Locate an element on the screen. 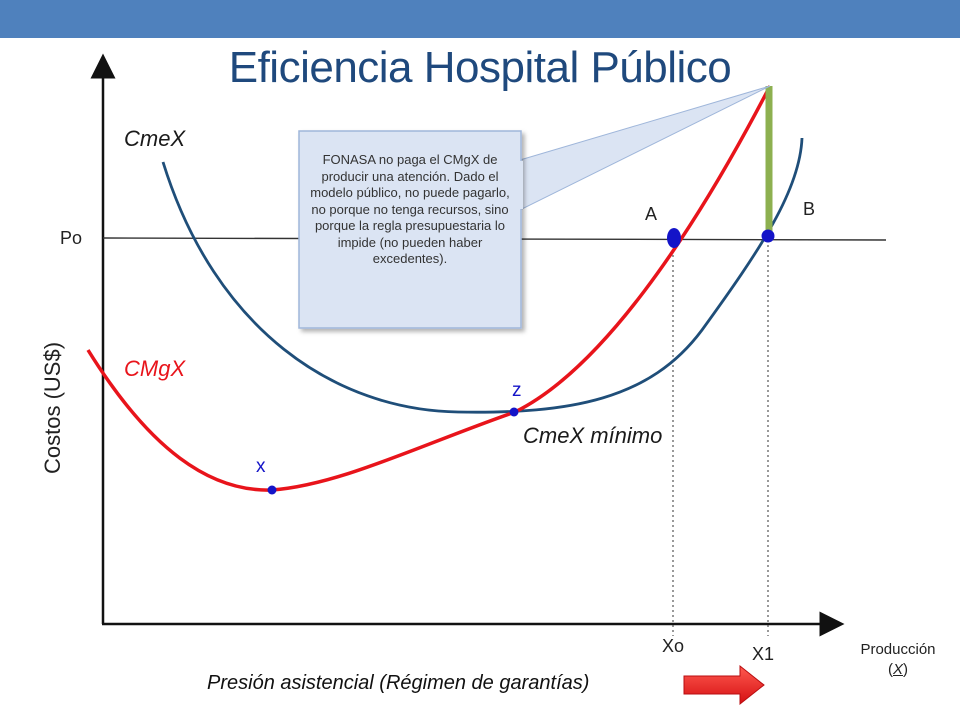  y-axis-title: Costos (US$) is located at coordinates (52, 408).